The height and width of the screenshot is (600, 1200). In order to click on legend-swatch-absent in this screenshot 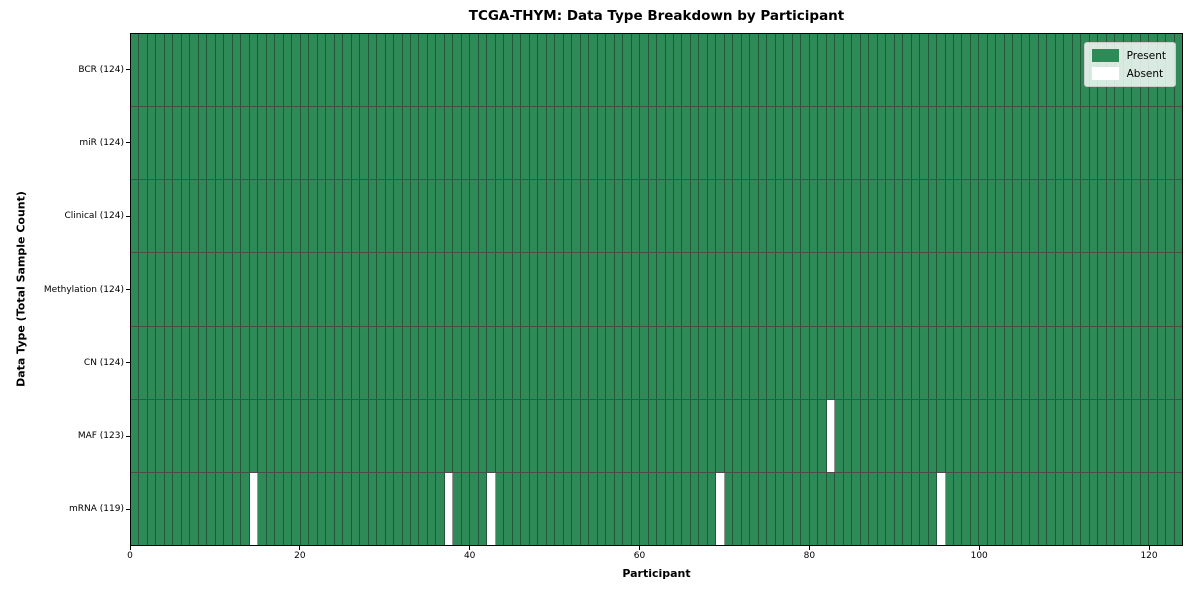, I will do `click(1105, 73)`.